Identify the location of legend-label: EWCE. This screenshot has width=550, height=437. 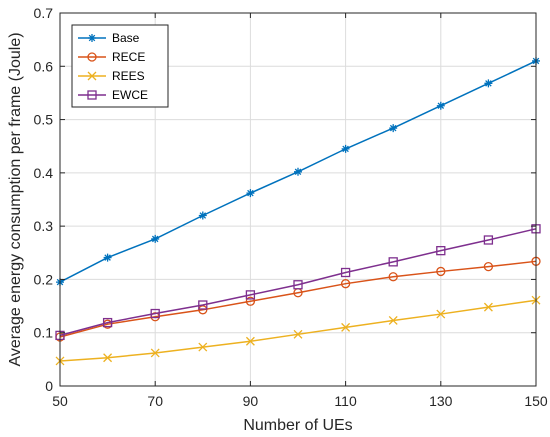
(130, 95).